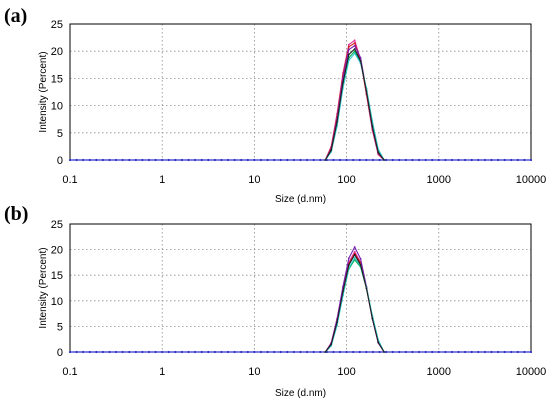  Describe the element at coordinates (354, 40) in the screenshot. I see `series-1-point` at that location.